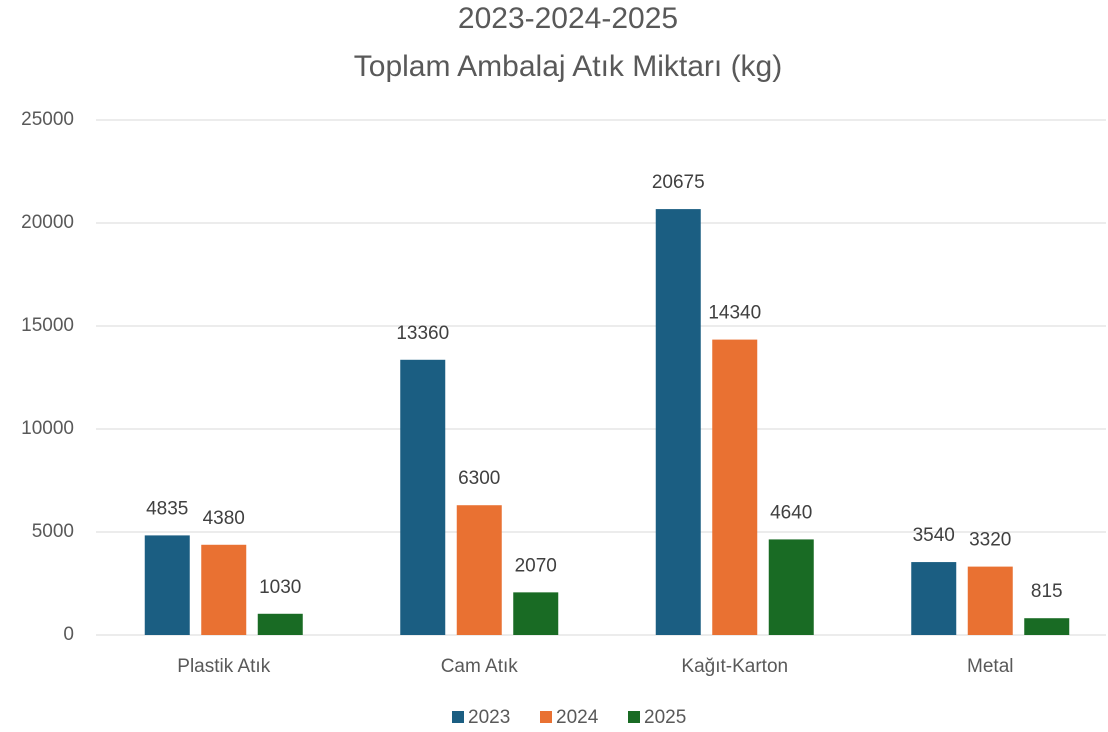  What do you see at coordinates (934, 535) in the screenshot?
I see `data-label: 3540` at bounding box center [934, 535].